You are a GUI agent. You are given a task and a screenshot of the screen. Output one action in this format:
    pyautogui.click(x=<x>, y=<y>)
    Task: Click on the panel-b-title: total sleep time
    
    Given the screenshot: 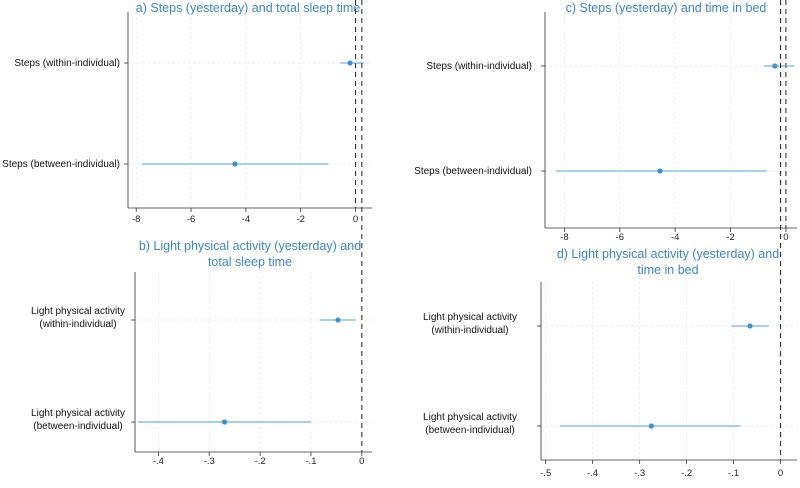 What is the action you would take?
    pyautogui.click(x=250, y=262)
    